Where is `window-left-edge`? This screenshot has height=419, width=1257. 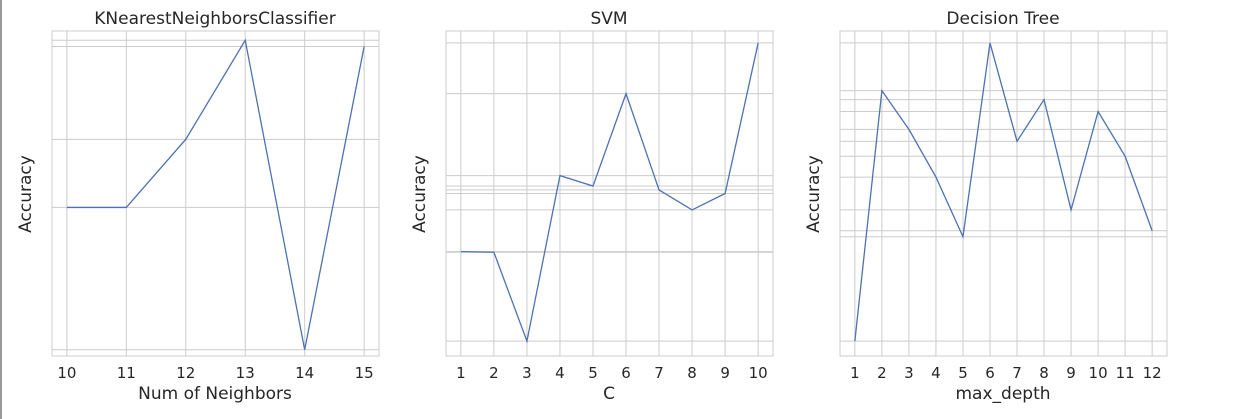
window-left-edge is located at coordinates (1, 209).